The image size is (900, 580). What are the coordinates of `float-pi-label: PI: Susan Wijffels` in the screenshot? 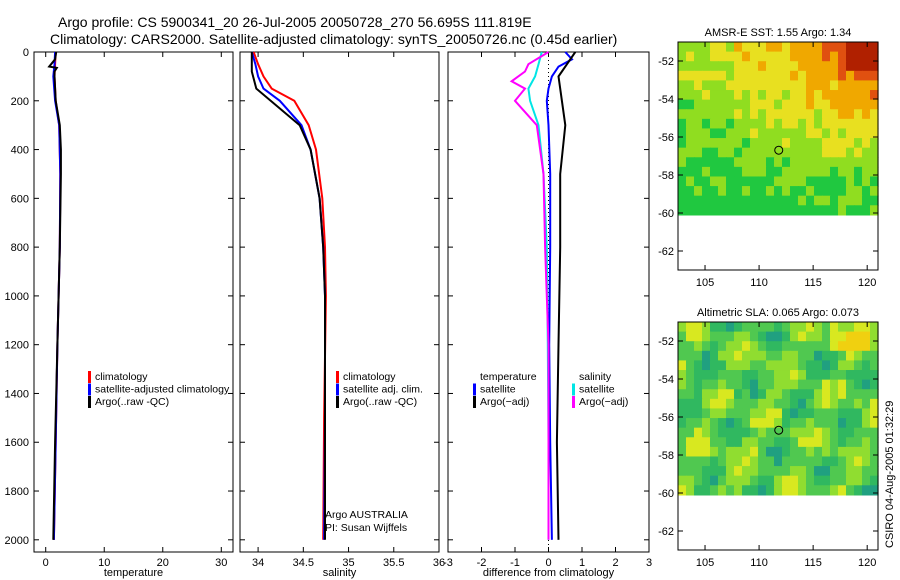 It's located at (366, 528).